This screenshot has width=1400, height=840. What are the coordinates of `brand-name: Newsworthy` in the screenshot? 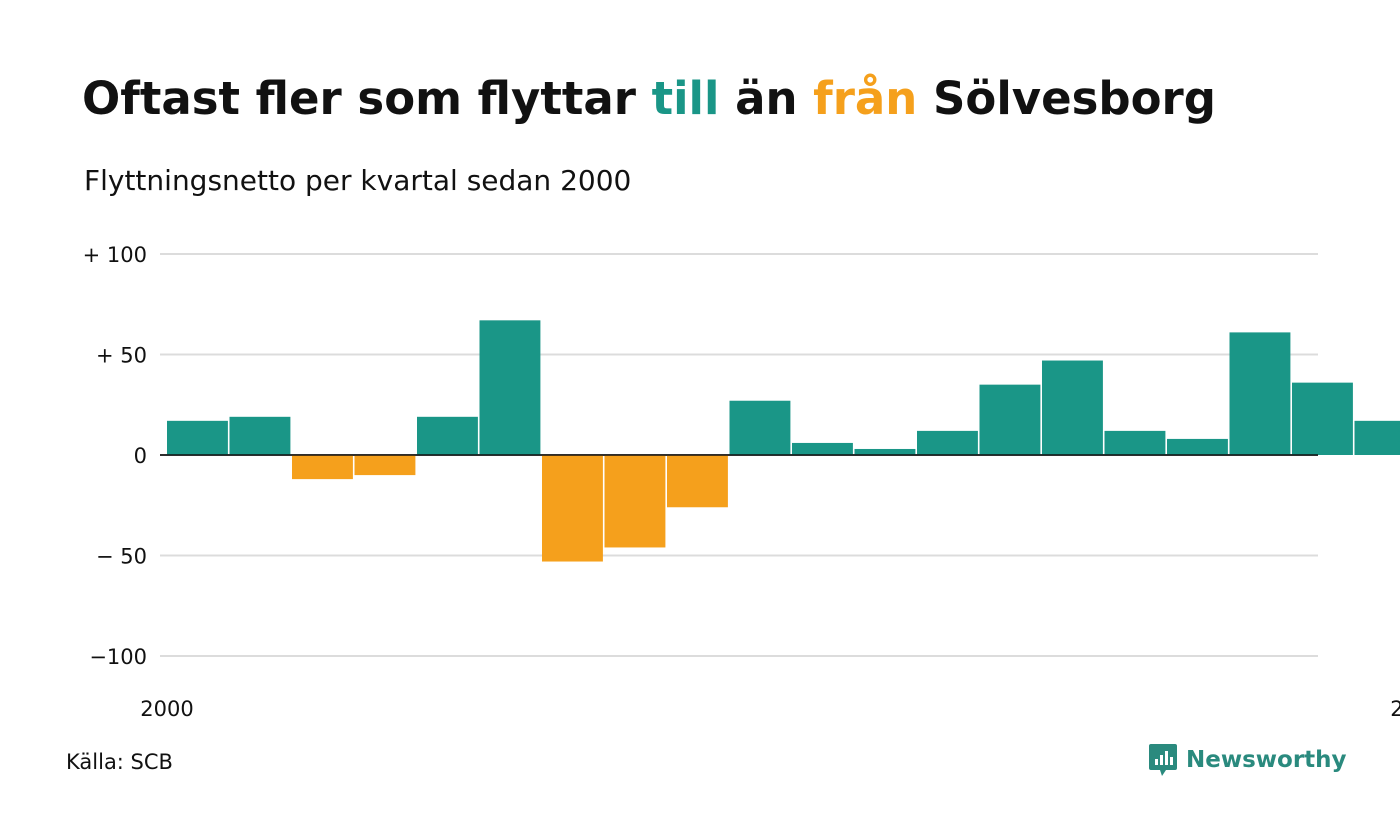 It's located at (1266, 760).